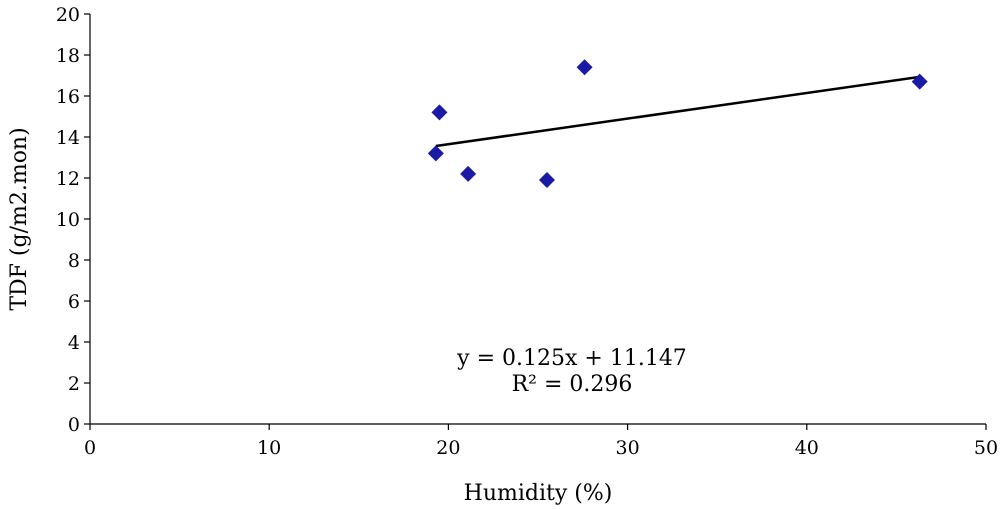  What do you see at coordinates (538, 493) in the screenshot?
I see `x-axis-title: Humidity (%)` at bounding box center [538, 493].